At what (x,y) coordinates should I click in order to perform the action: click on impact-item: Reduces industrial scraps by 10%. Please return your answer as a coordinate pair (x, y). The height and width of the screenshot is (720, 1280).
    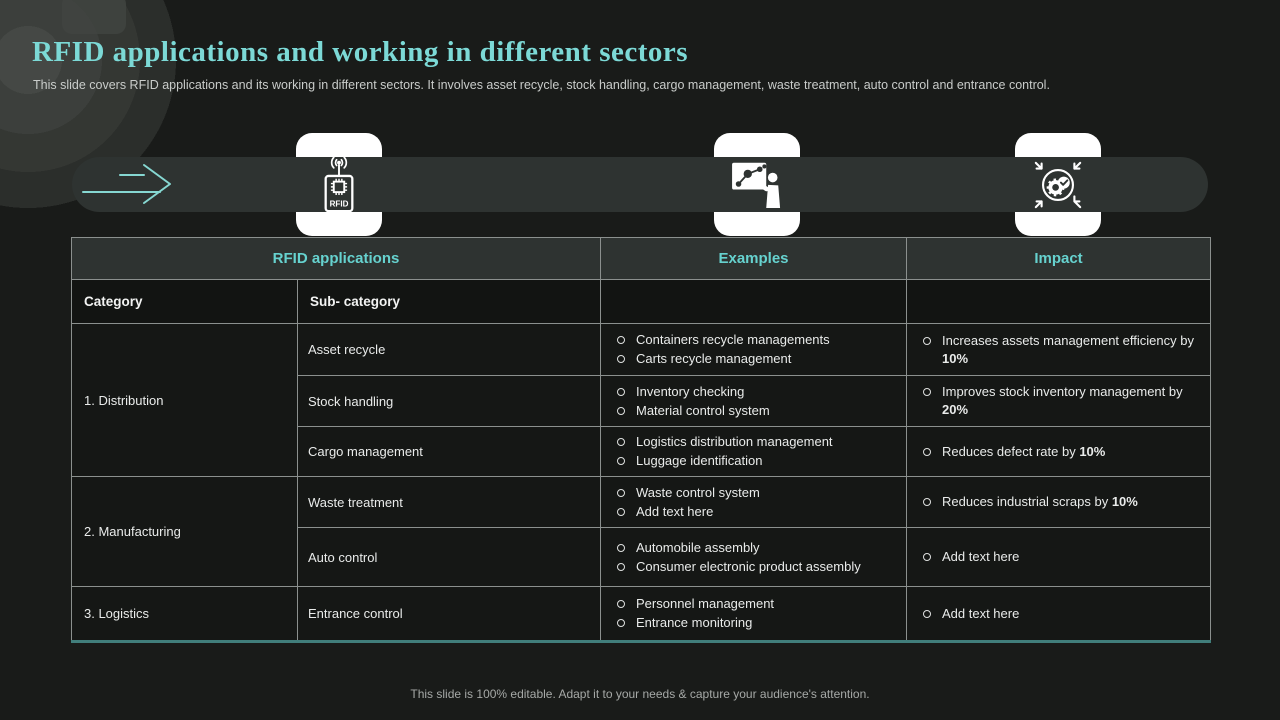
    Looking at the image, I should click on (1040, 501).